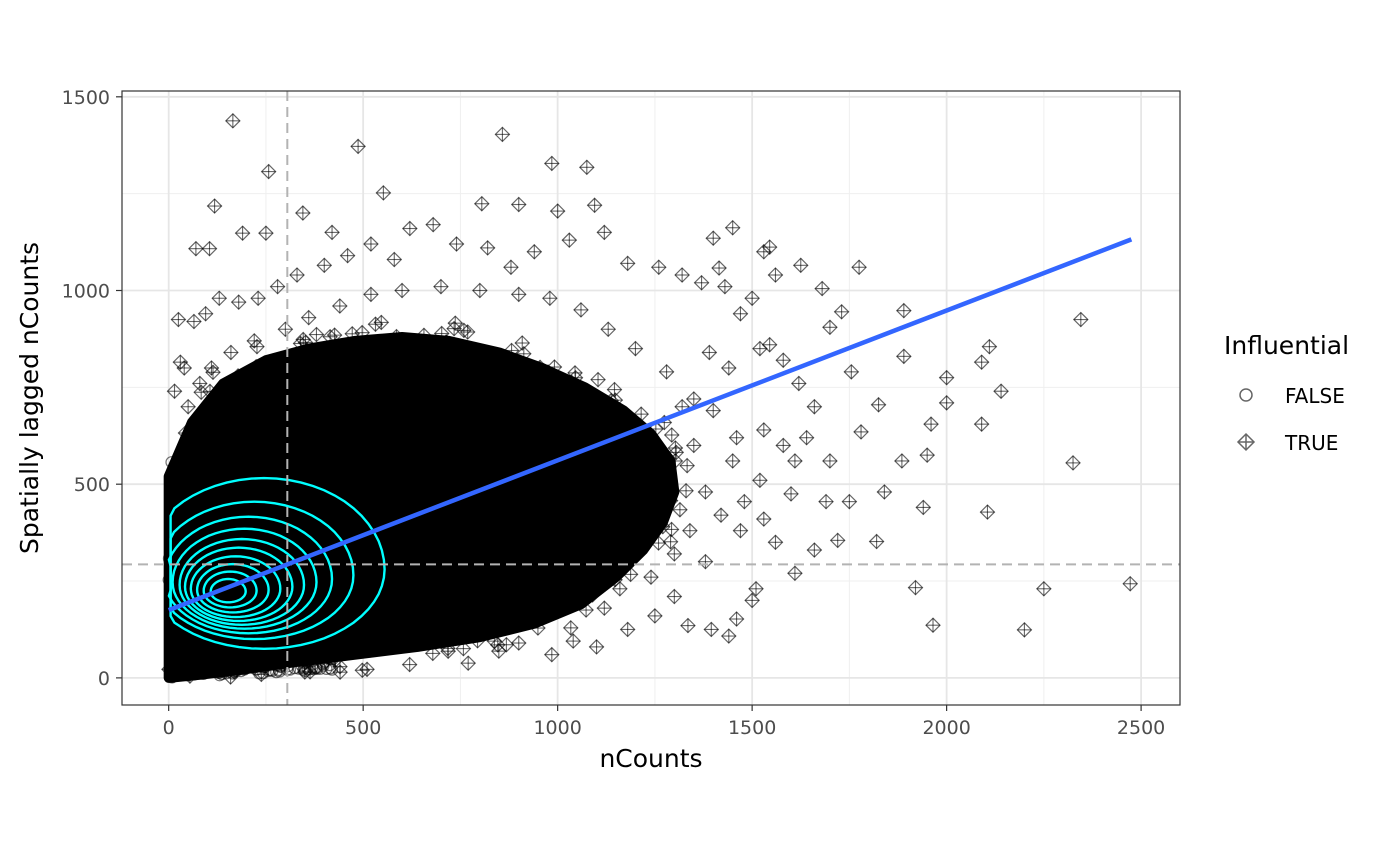 The height and width of the screenshot is (865, 1400). I want to click on x-tick-label: 1500, so click(752, 728).